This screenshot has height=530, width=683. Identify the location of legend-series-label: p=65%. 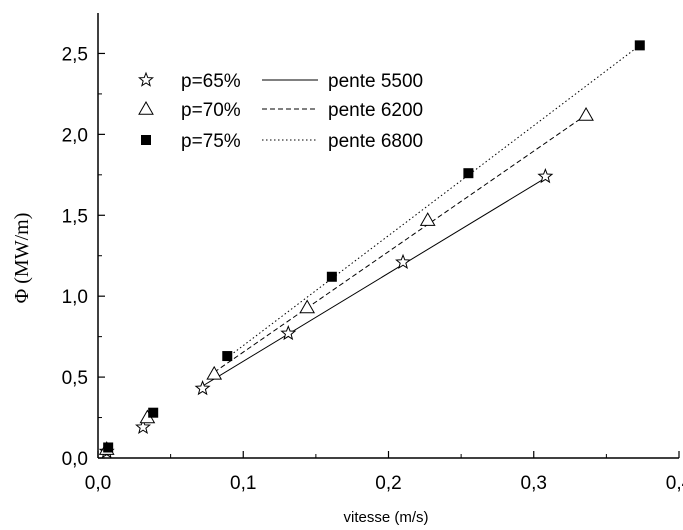
(211, 81).